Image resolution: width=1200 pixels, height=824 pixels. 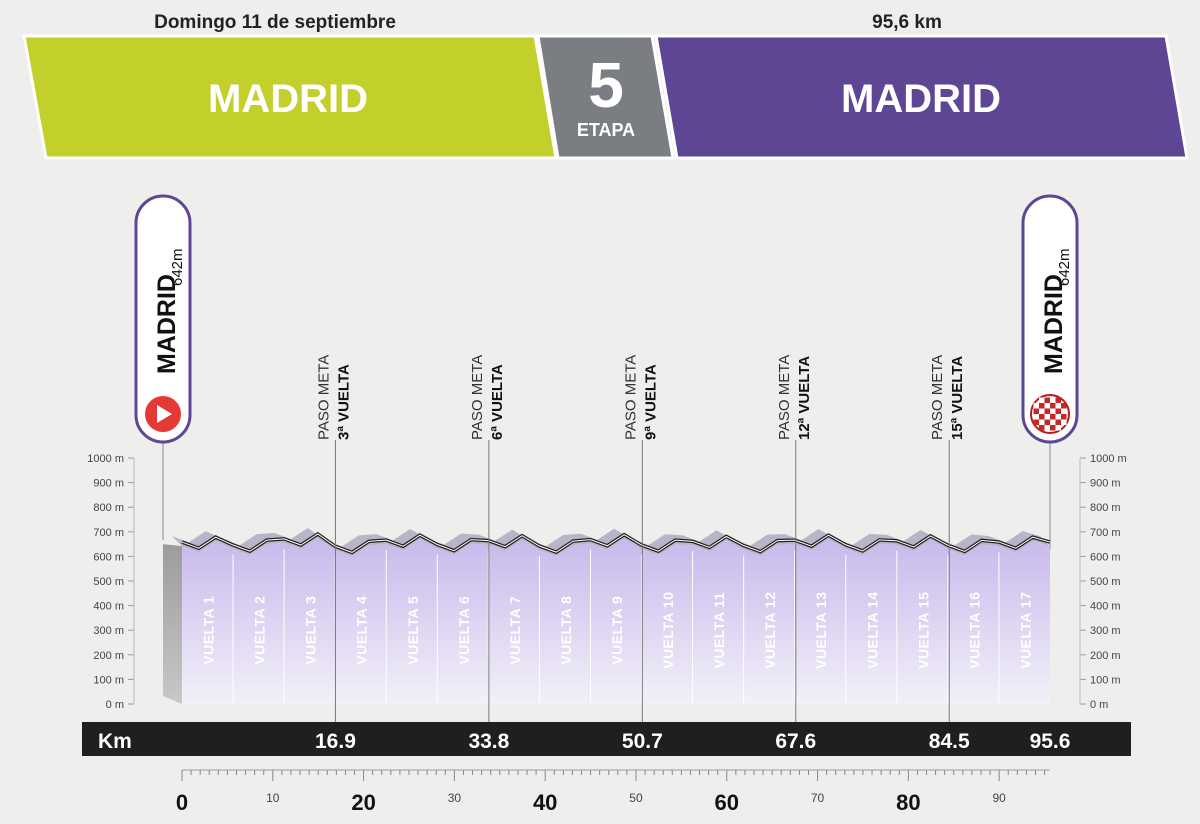 I want to click on km-marks: 16.9 33.8 50.7 67.6 84.5 95.6, so click(x=692, y=741).